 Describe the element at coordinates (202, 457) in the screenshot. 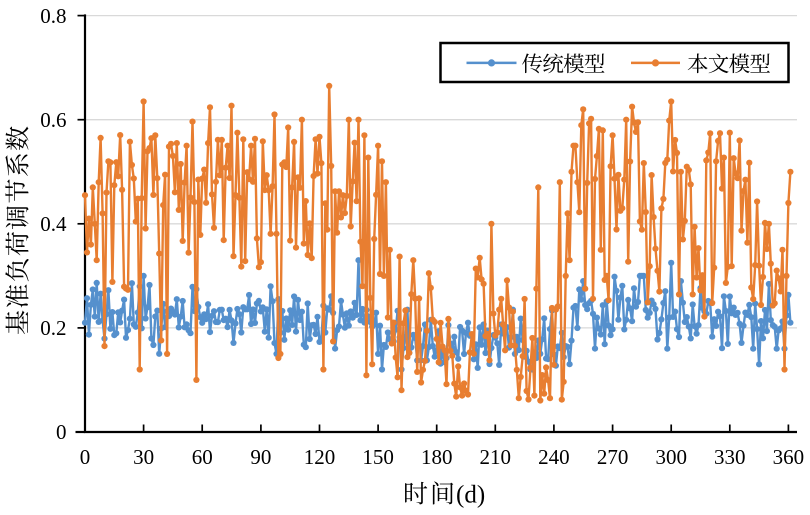

I see `svg-text: 60` at that location.